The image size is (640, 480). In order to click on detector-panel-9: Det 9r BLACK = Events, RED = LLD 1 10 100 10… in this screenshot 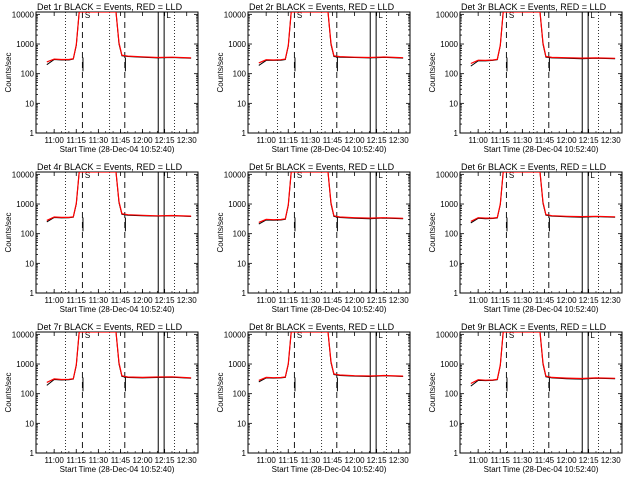, I will do `click(525, 398)`.